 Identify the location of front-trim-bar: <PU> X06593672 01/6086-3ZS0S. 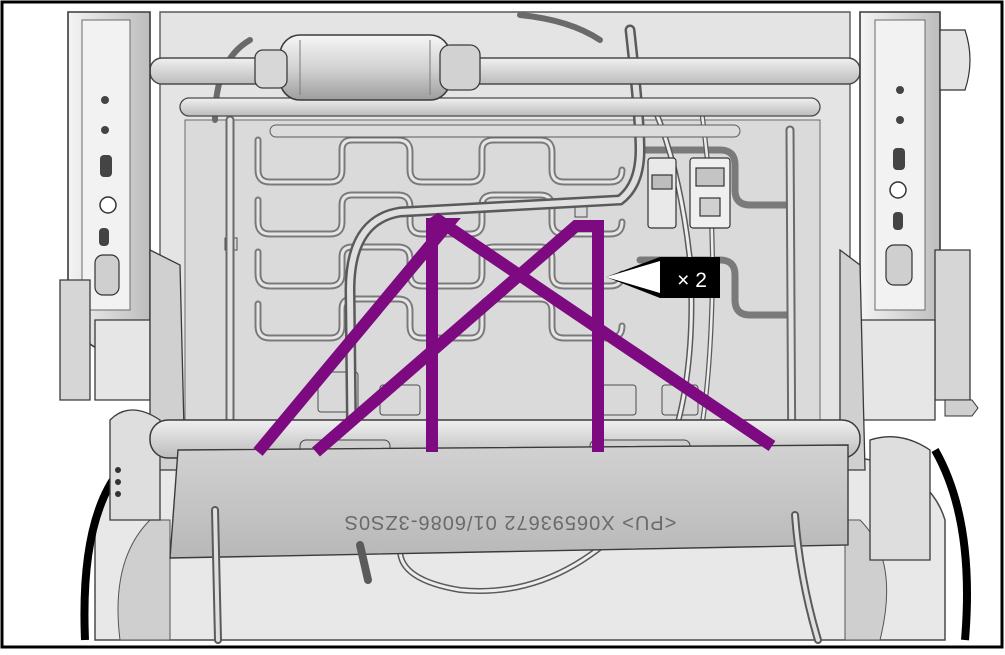
(509, 501).